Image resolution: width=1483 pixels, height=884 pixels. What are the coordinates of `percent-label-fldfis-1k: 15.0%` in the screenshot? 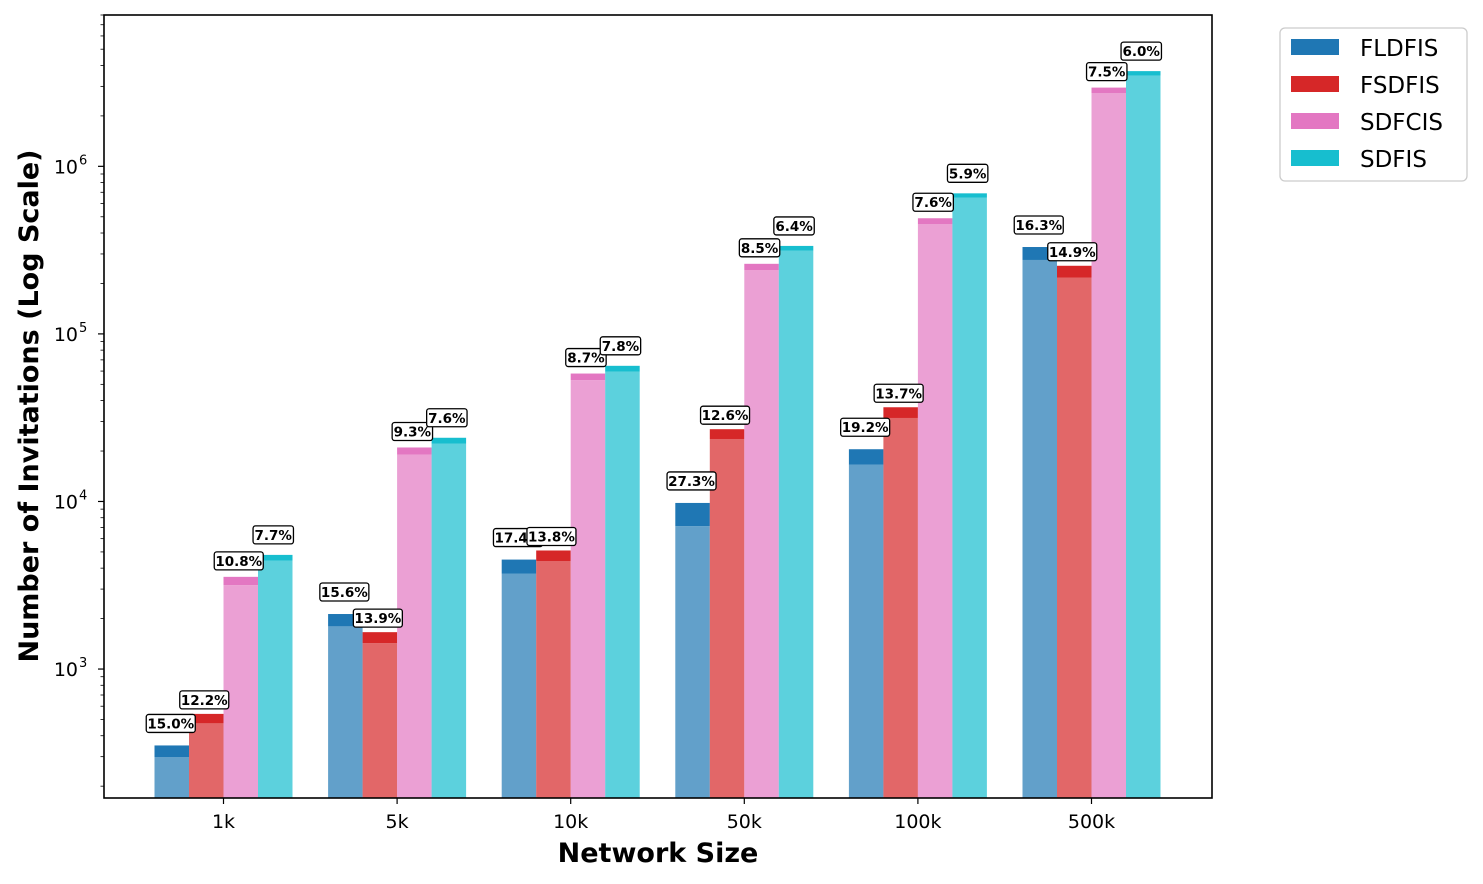 It's located at (170, 723).